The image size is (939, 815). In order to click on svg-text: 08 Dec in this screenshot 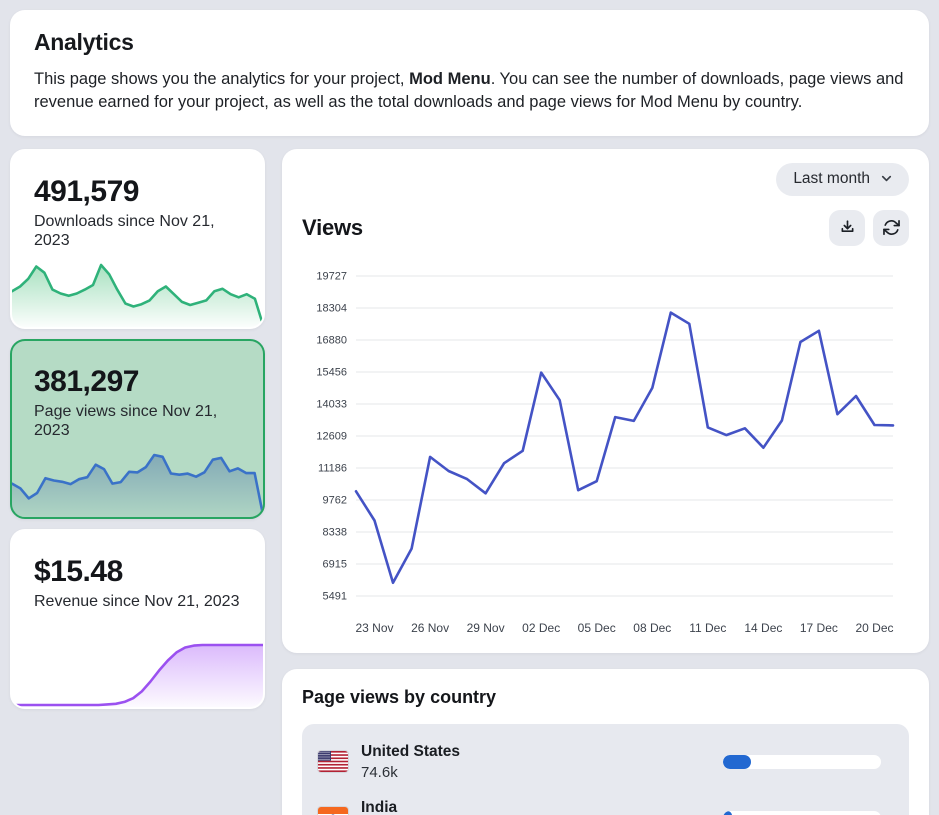, I will do `click(652, 628)`.